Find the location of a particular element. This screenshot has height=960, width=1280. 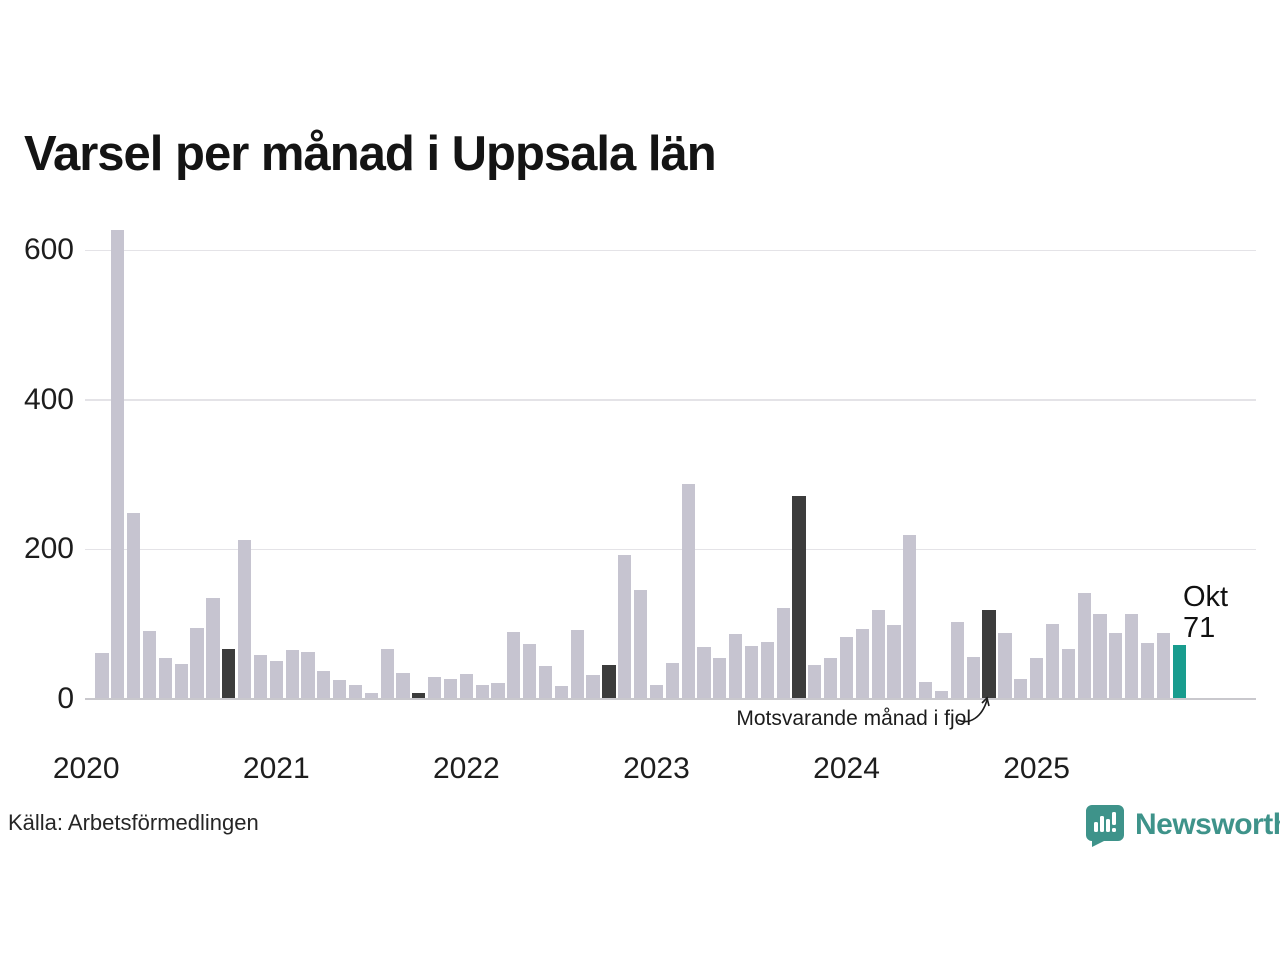

x-tick-label-2025: 2025 is located at coordinates (1036, 768).